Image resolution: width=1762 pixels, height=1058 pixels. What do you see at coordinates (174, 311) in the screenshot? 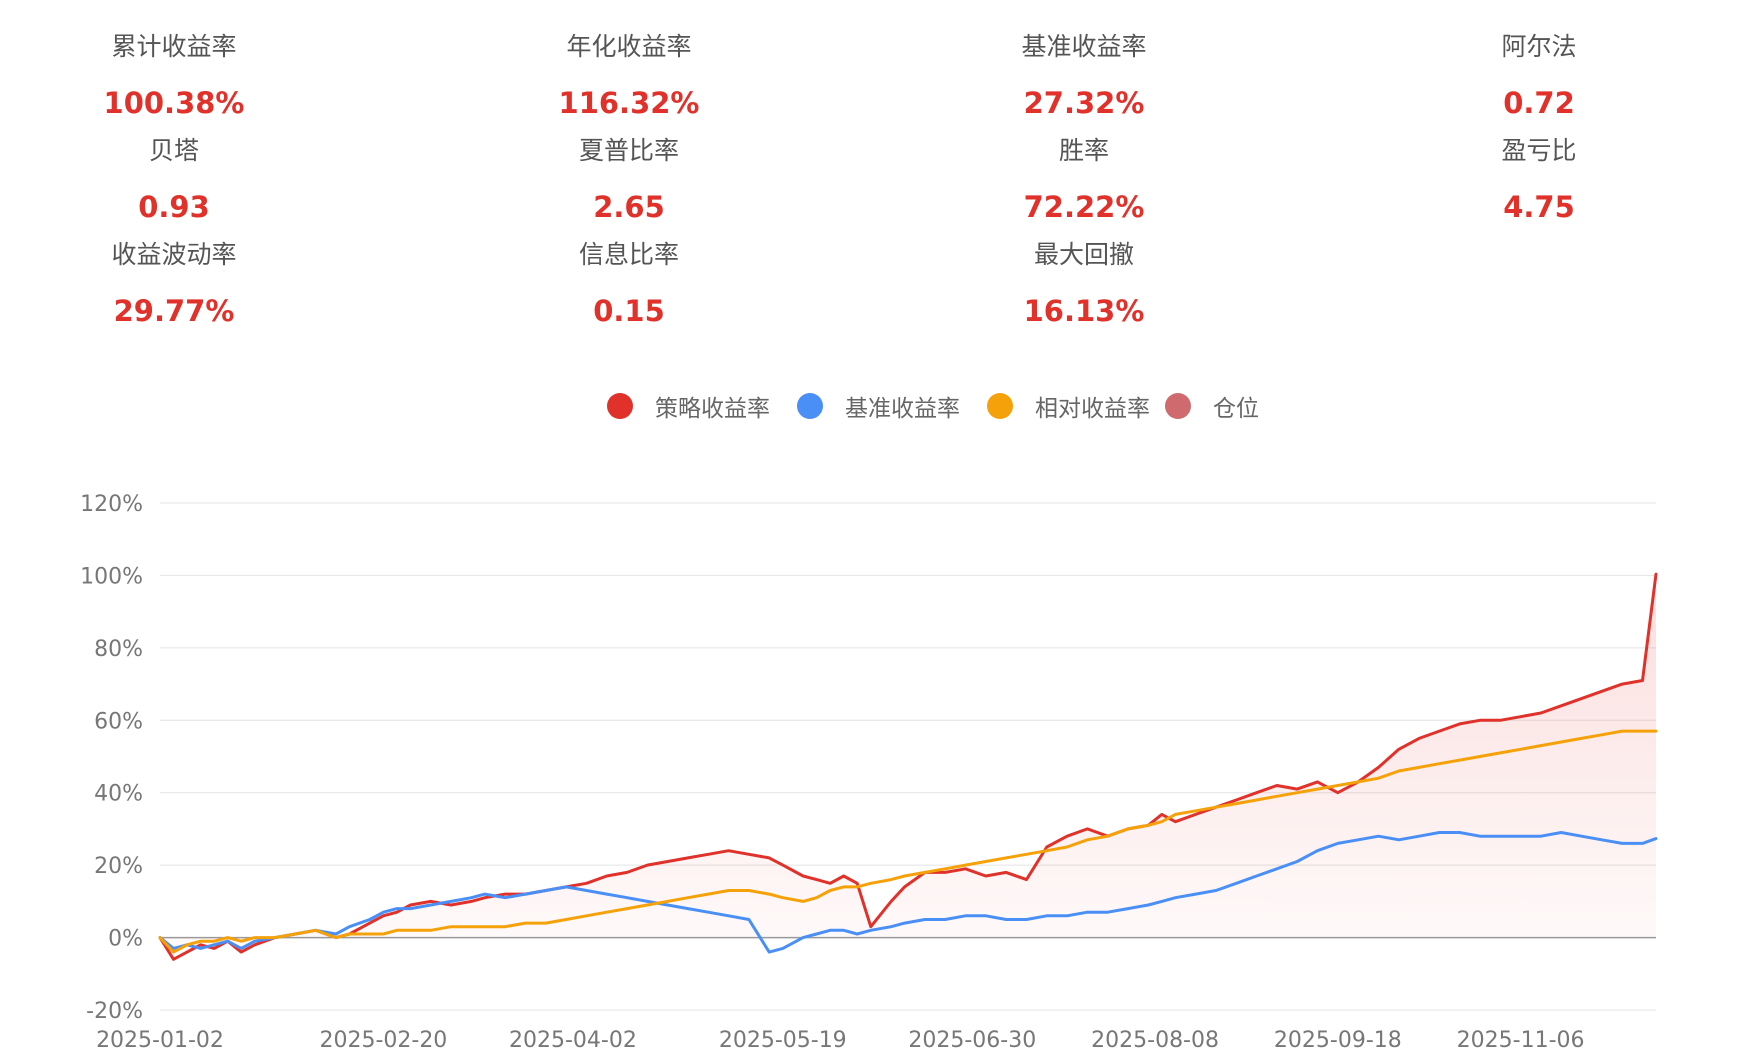
I see `stat-value: 29.77%` at bounding box center [174, 311].